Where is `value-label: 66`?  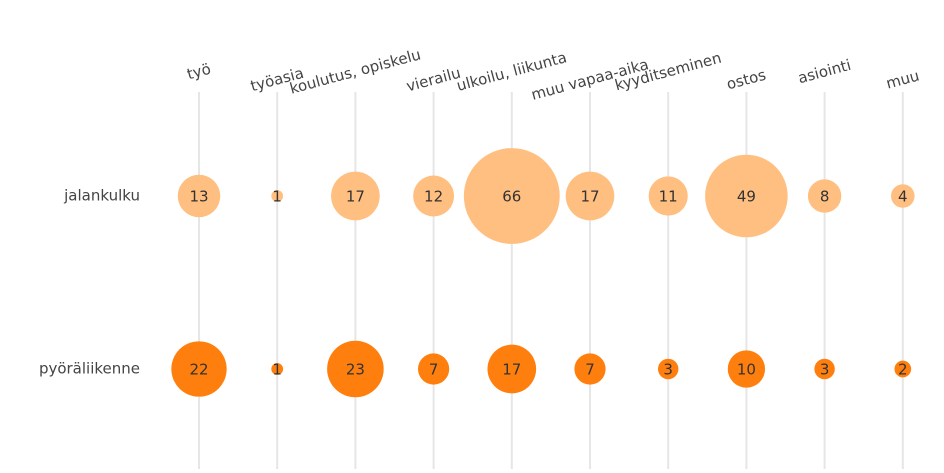 value-label: 66 is located at coordinates (511, 197).